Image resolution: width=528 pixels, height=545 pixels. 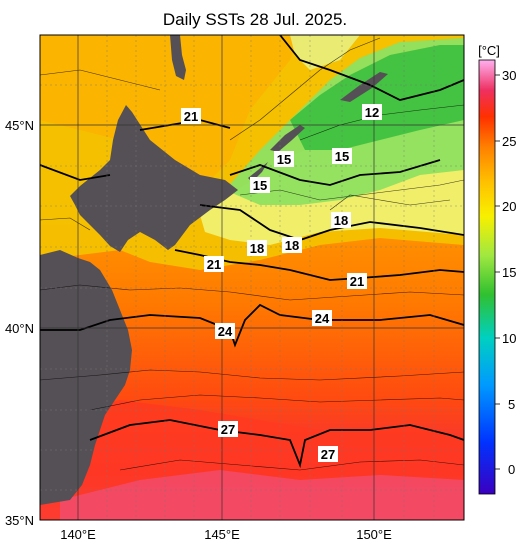 What do you see at coordinates (509, 75) in the screenshot?
I see `colorbar-tick-30: 30` at bounding box center [509, 75].